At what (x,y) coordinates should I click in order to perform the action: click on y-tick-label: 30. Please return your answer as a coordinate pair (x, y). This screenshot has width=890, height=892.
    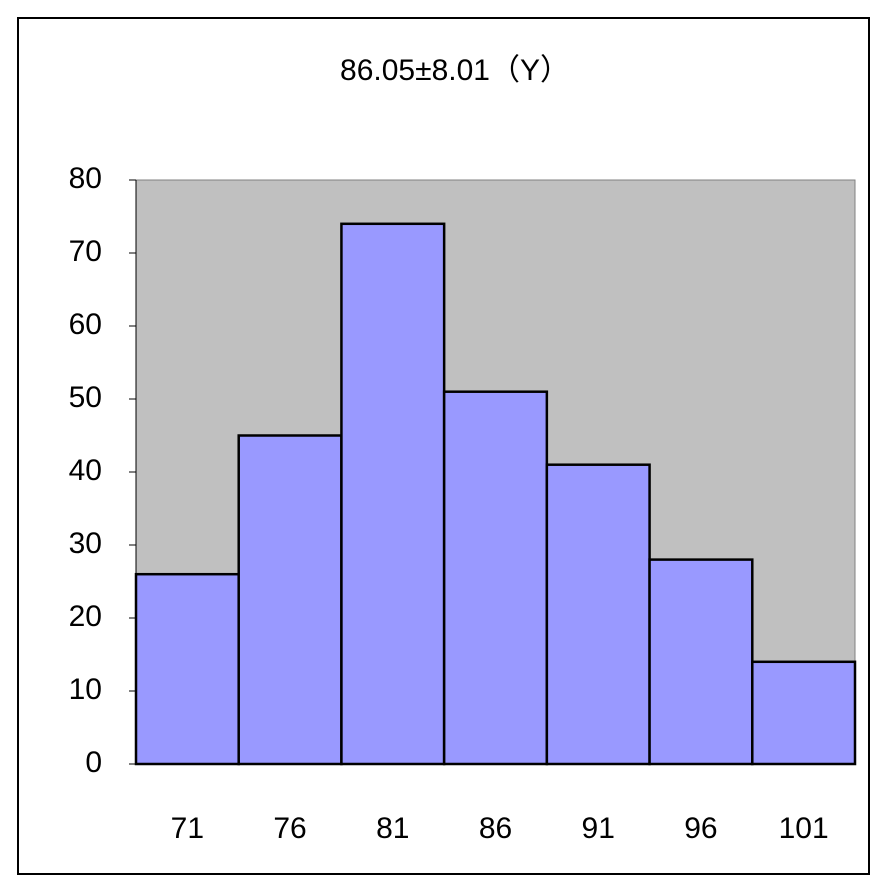
    Looking at the image, I should click on (85, 543).